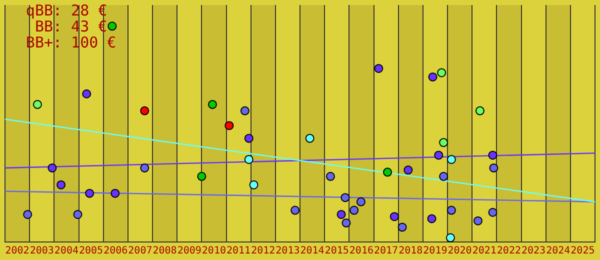 The image size is (600, 260). Describe the element at coordinates (238, 251) in the screenshot. I see `x-tick-label: 2011` at that location.